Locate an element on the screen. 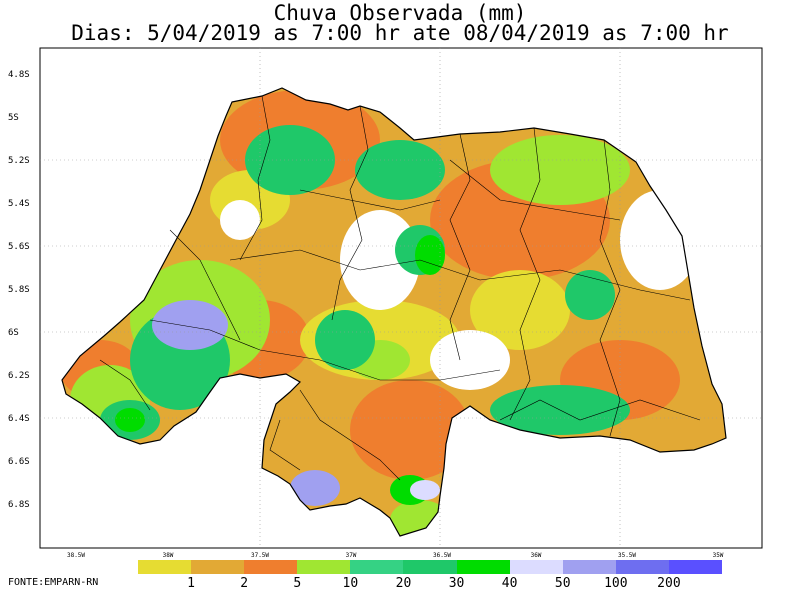 The height and width of the screenshot is (600, 800). legend-label: 10 is located at coordinates (350, 583).